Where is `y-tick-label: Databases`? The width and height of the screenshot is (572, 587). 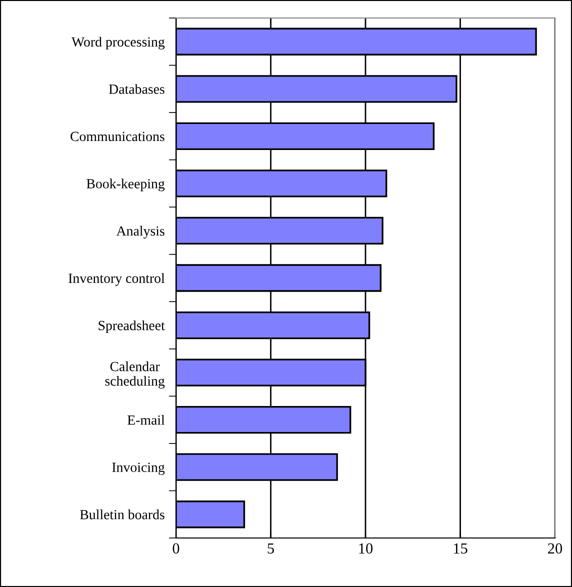 y-tick-label: Databases is located at coordinates (136, 89).